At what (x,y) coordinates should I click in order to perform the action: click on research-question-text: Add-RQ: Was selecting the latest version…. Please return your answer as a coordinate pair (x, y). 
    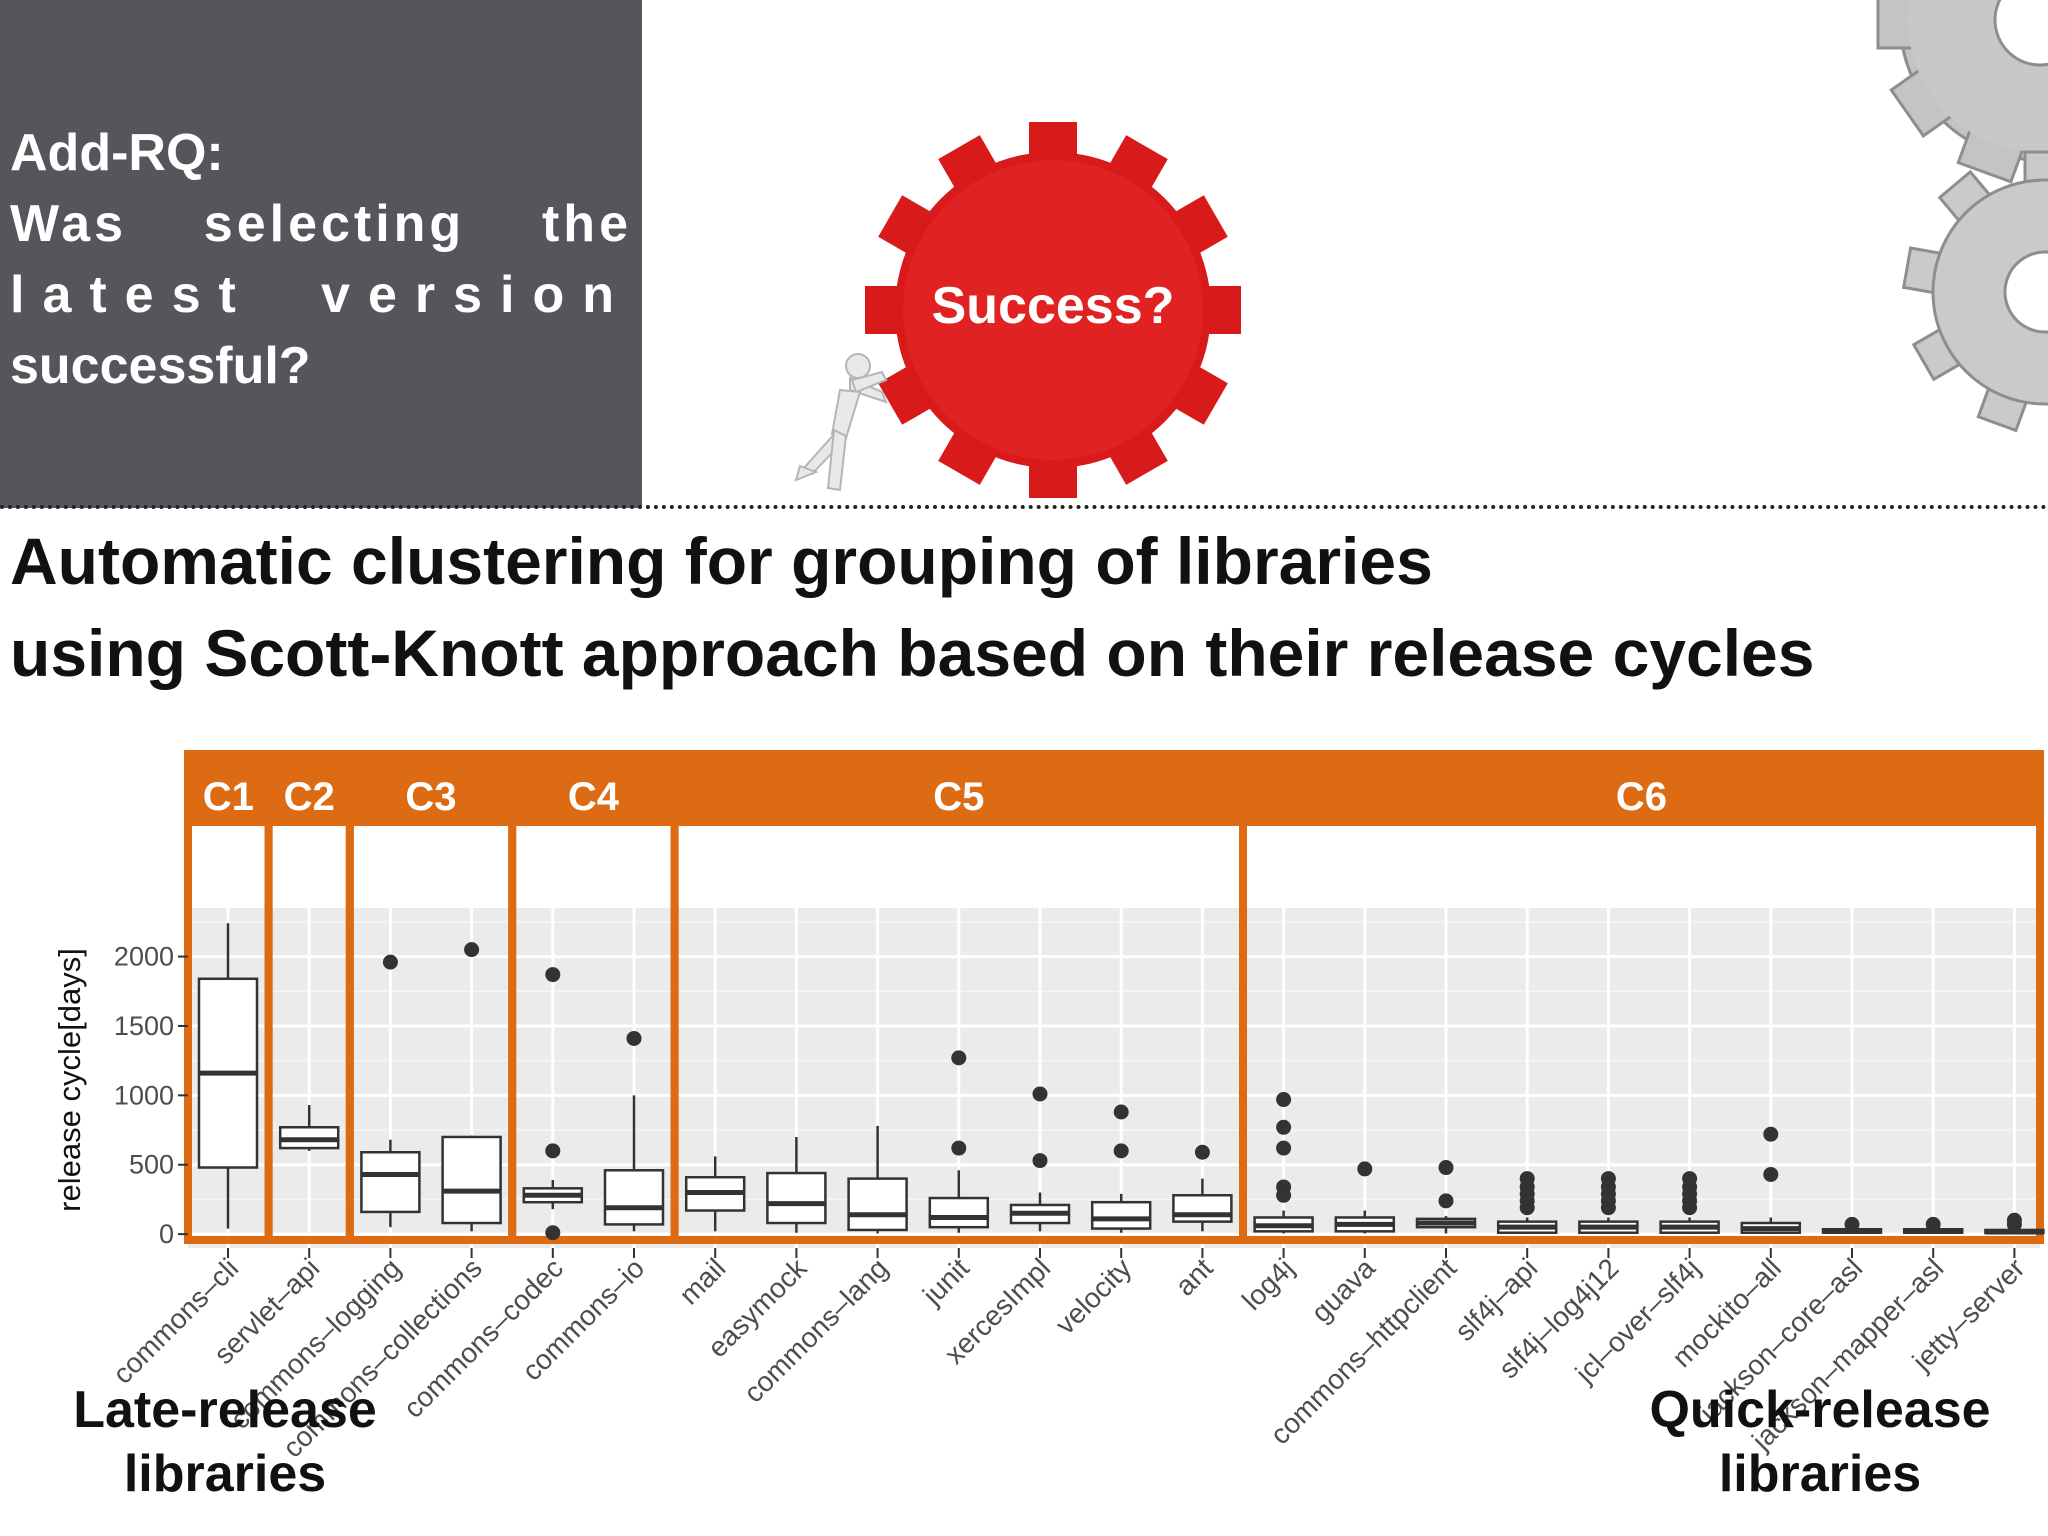
    Looking at the image, I should click on (321, 260).